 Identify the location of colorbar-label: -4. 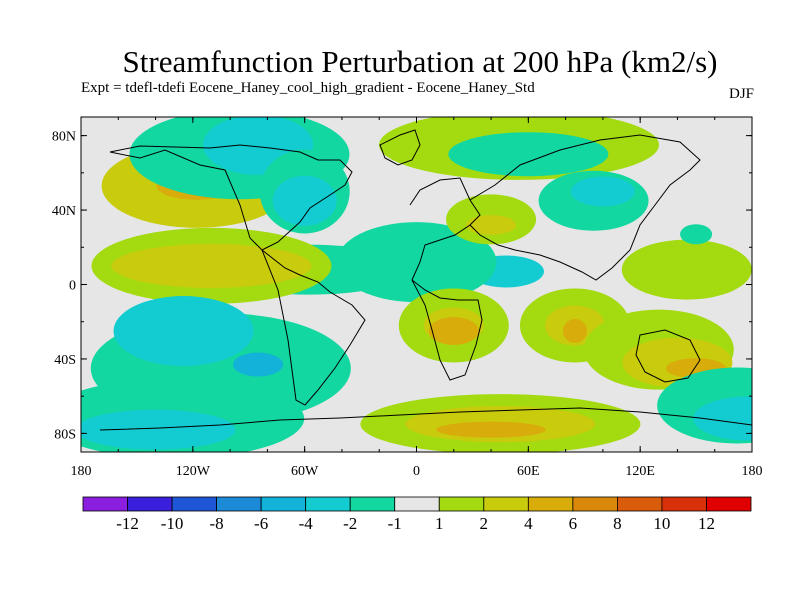
(306, 523).